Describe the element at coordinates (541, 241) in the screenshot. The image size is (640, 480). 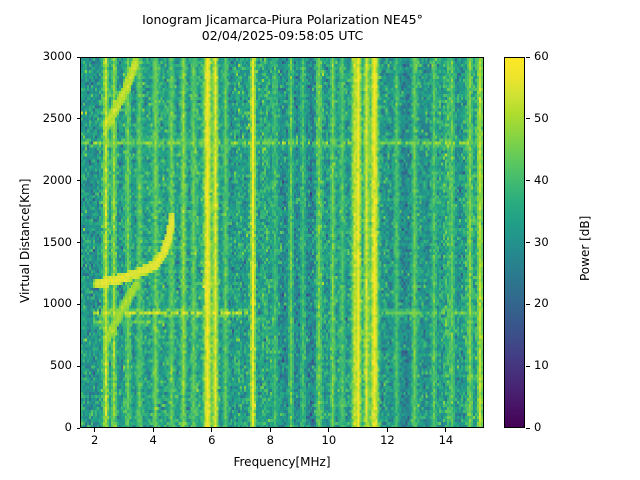
I see `colorbar-tick-label: 30` at that location.